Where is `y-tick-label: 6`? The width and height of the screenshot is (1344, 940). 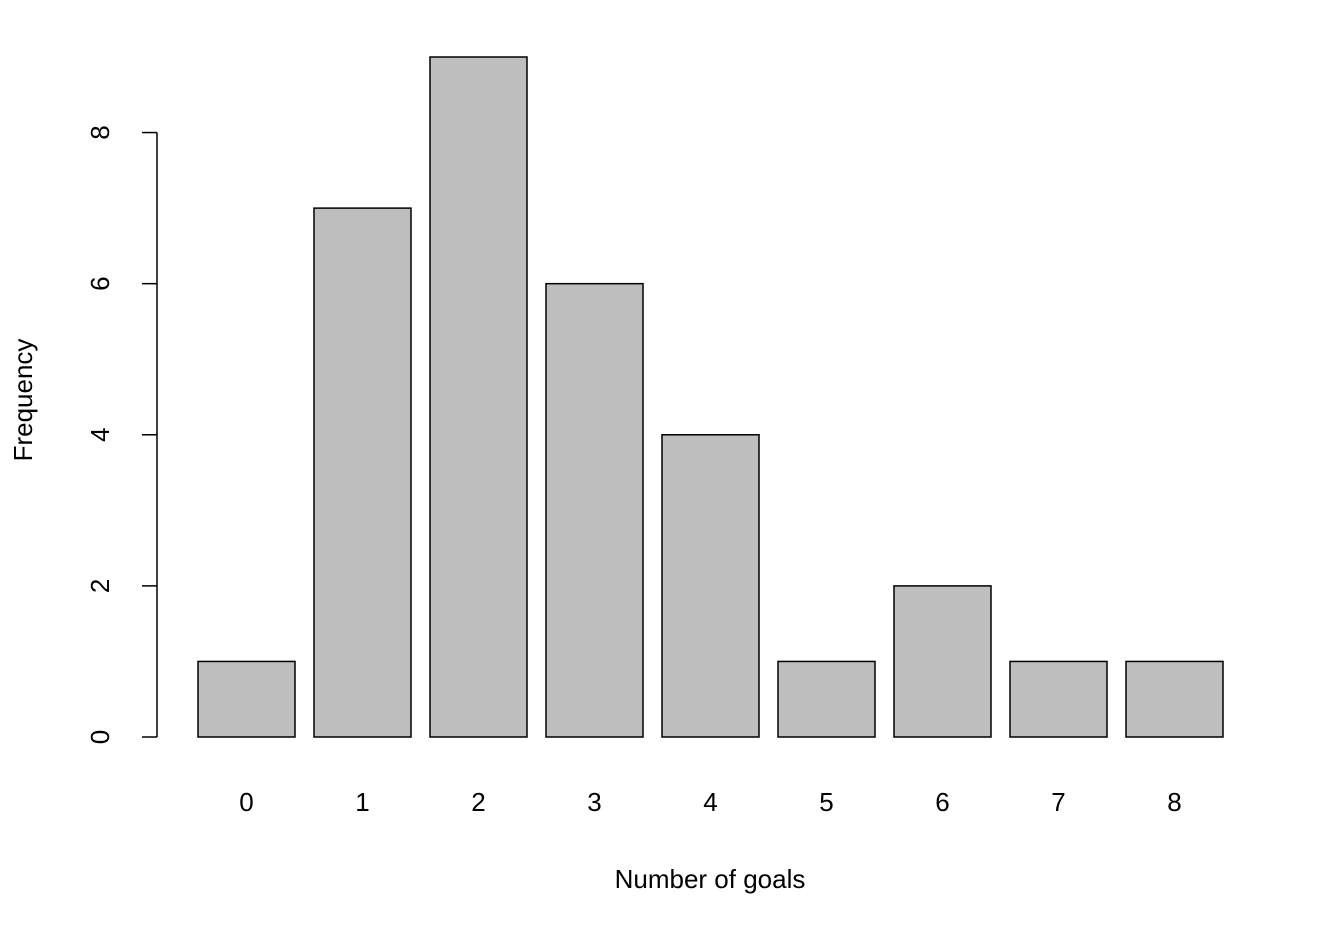
y-tick-label: 6 is located at coordinates (100, 283).